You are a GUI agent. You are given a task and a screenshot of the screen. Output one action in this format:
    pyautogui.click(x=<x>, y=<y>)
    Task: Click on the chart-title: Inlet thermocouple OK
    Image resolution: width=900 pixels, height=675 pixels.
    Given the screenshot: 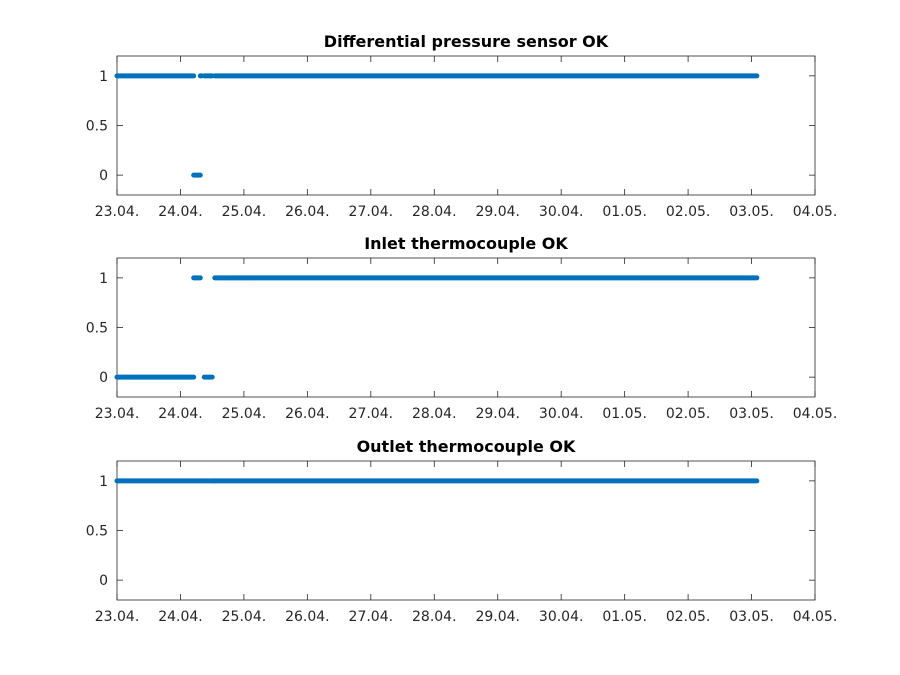 What is the action you would take?
    pyautogui.click(x=466, y=243)
    